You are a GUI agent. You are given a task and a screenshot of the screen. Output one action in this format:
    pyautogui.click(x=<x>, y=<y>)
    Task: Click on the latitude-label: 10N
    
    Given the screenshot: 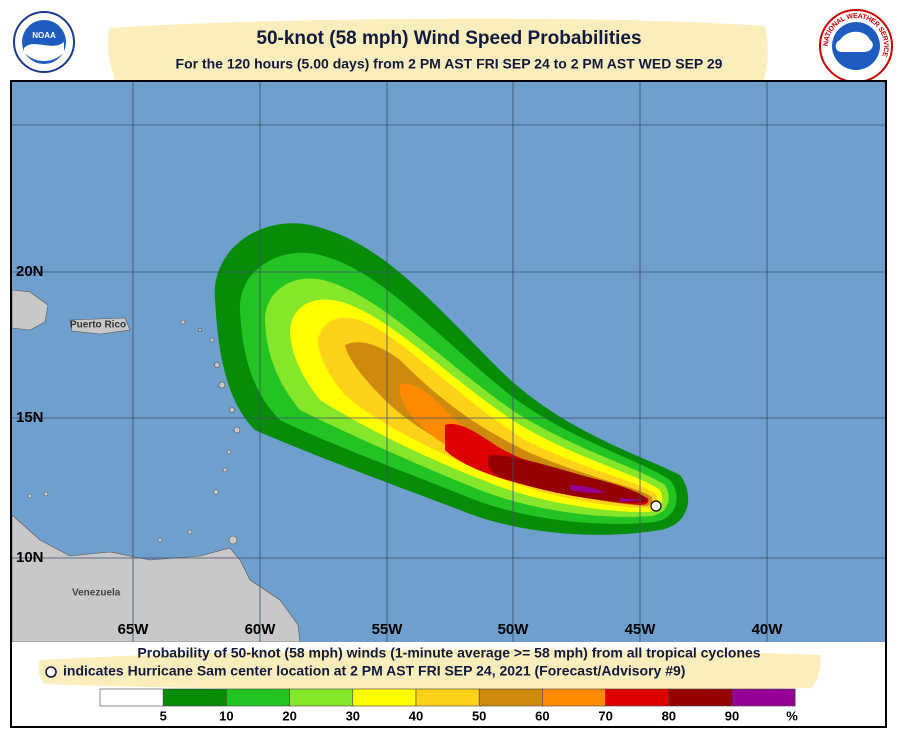 What is the action you would take?
    pyautogui.click(x=30, y=557)
    